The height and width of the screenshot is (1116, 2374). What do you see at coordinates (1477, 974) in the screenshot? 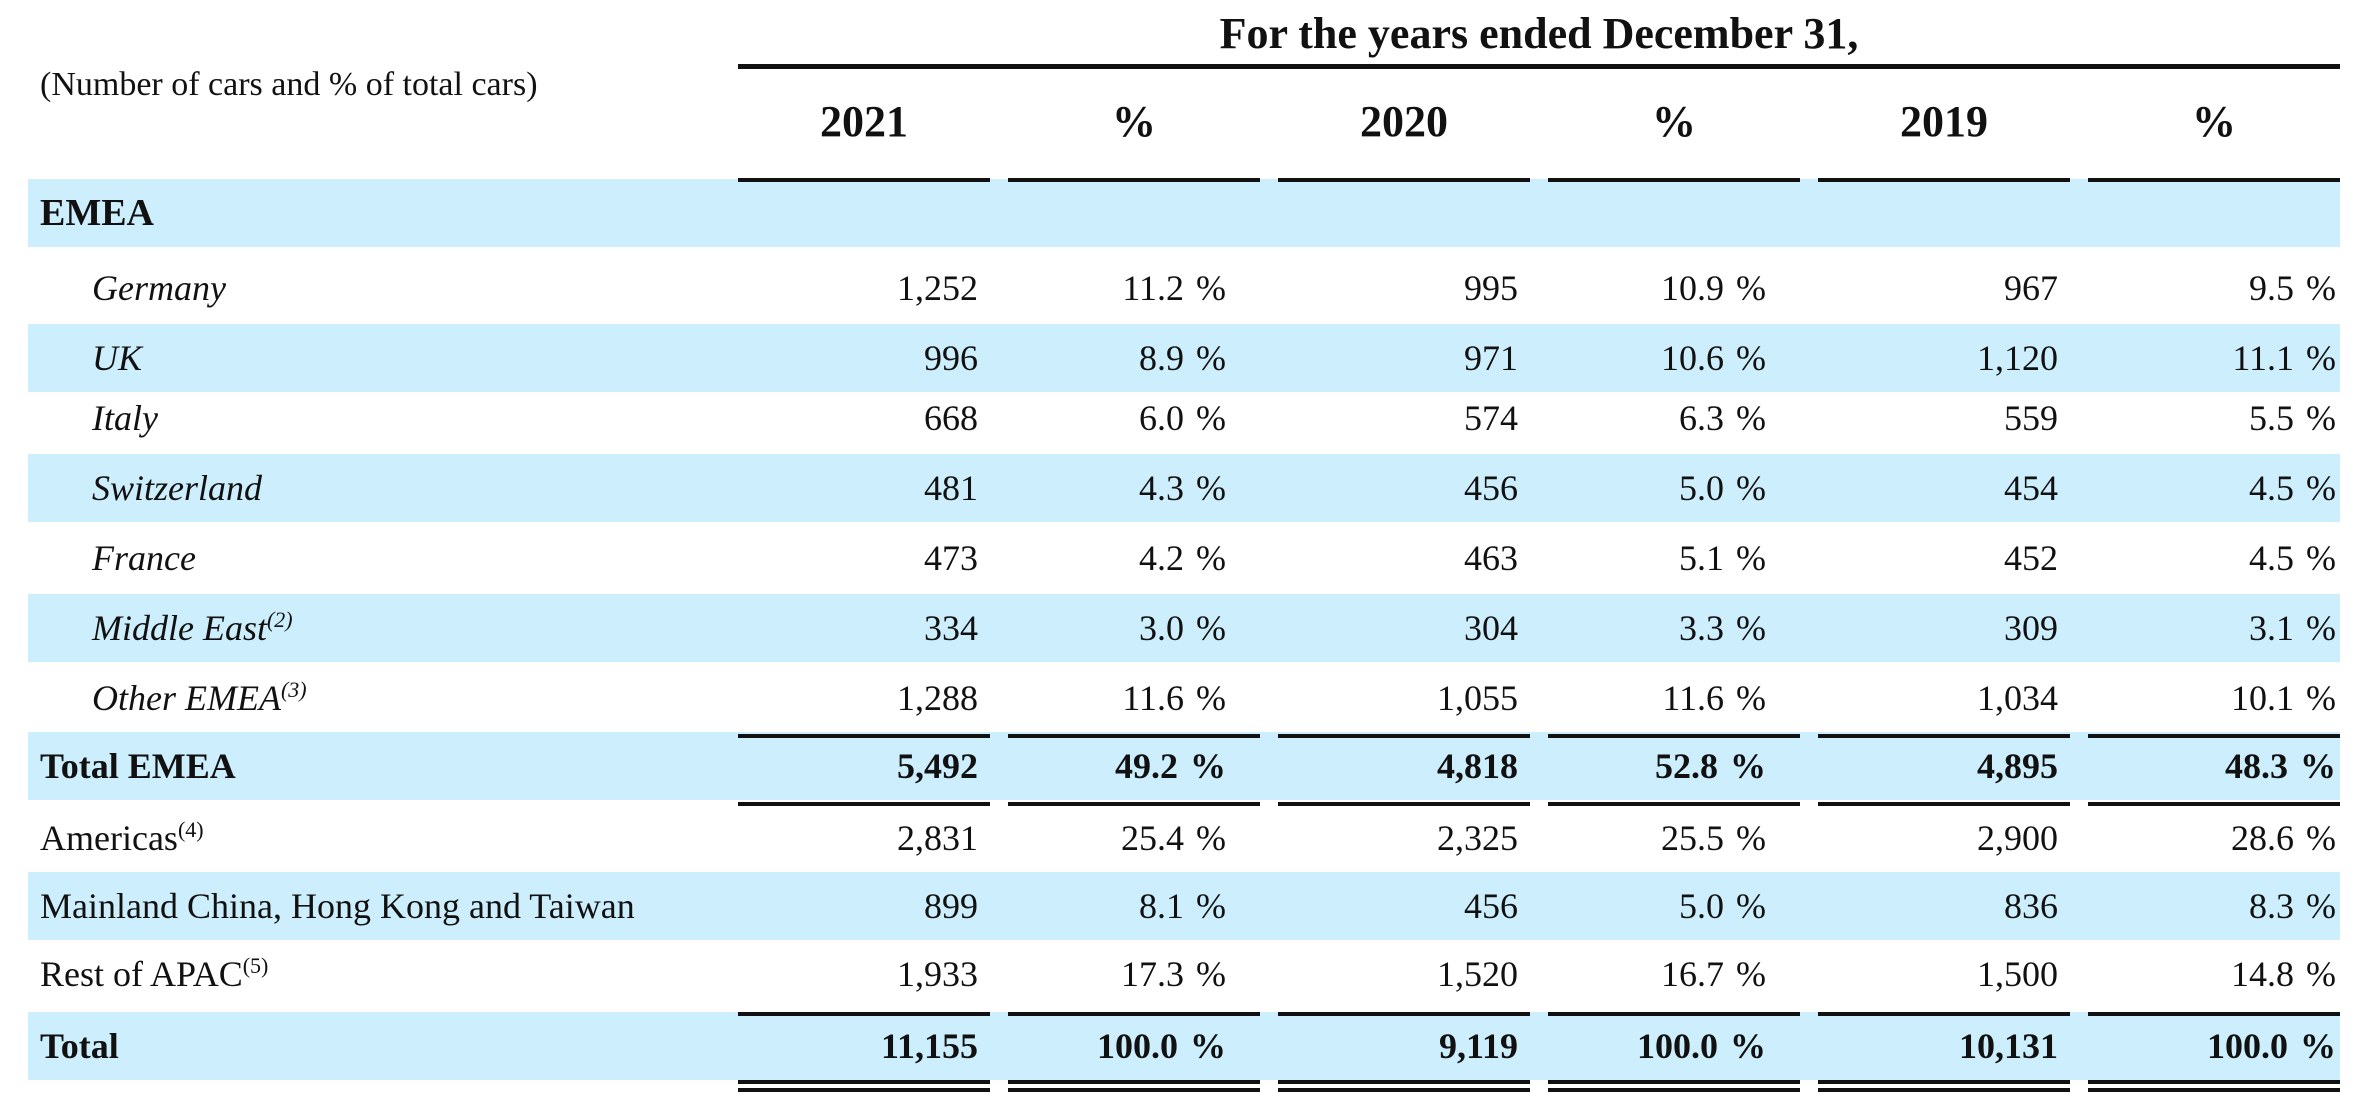
I see `cell-value: 1,520` at bounding box center [1477, 974].